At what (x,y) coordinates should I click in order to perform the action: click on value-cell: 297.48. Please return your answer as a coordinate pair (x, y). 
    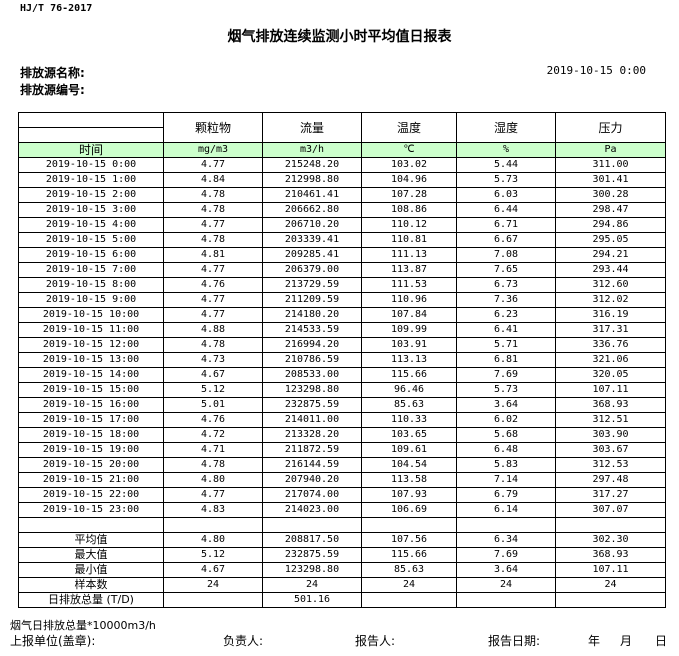
    Looking at the image, I should click on (610, 480).